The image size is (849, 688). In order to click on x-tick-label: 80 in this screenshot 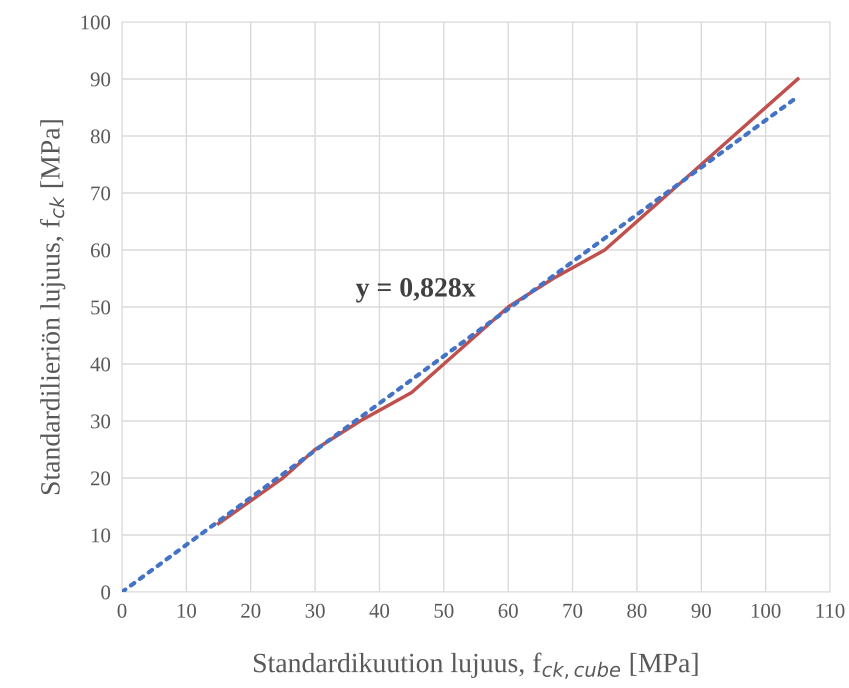, I will do `click(637, 611)`.